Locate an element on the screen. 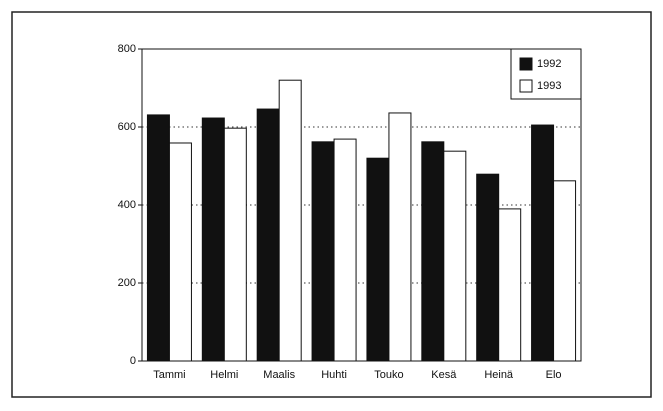  x-tick-label: Kesä is located at coordinates (444, 375).